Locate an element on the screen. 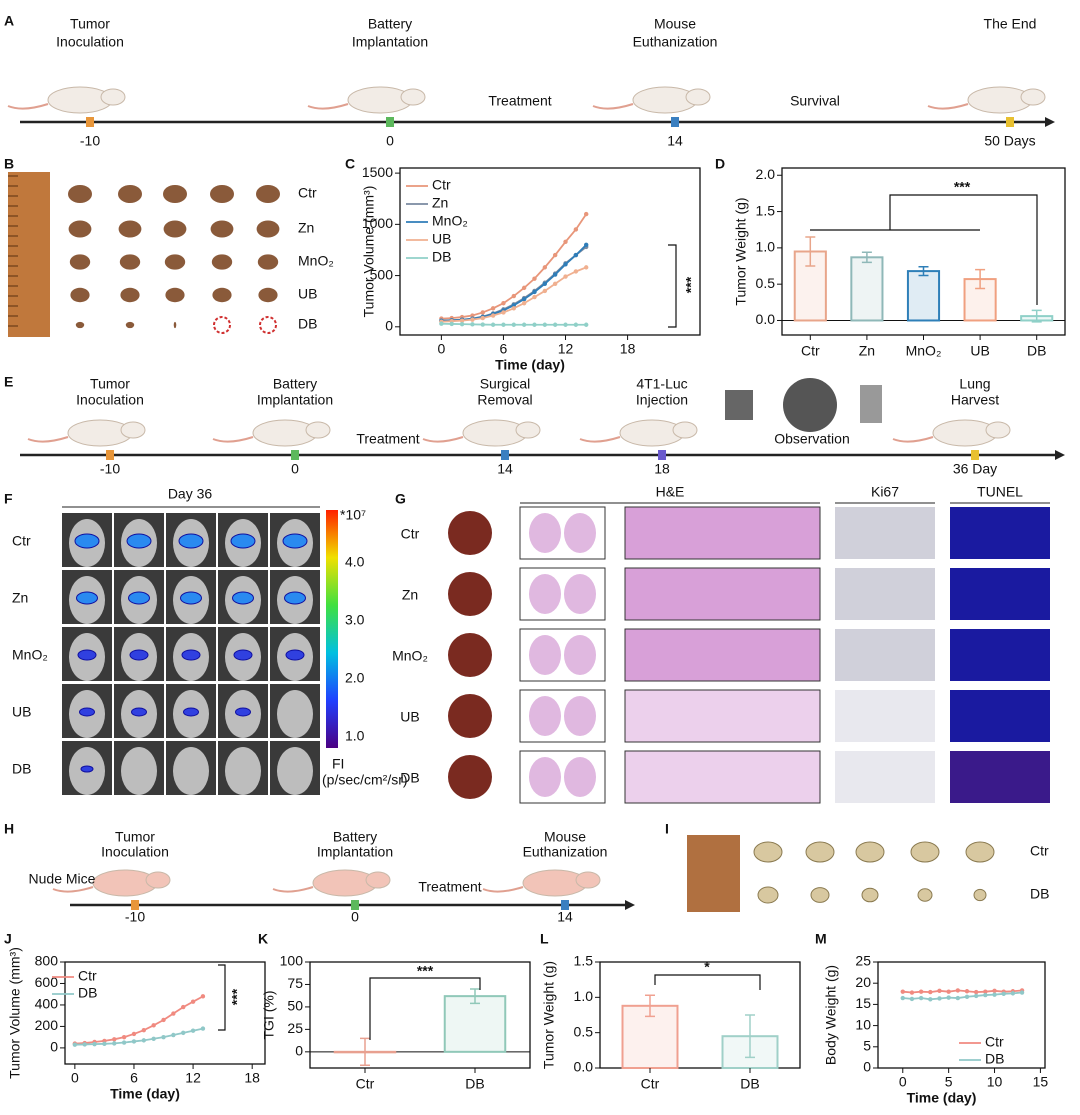 This screenshot has width=1080, height=1115. legend-label: DB is located at coordinates (994, 1059).